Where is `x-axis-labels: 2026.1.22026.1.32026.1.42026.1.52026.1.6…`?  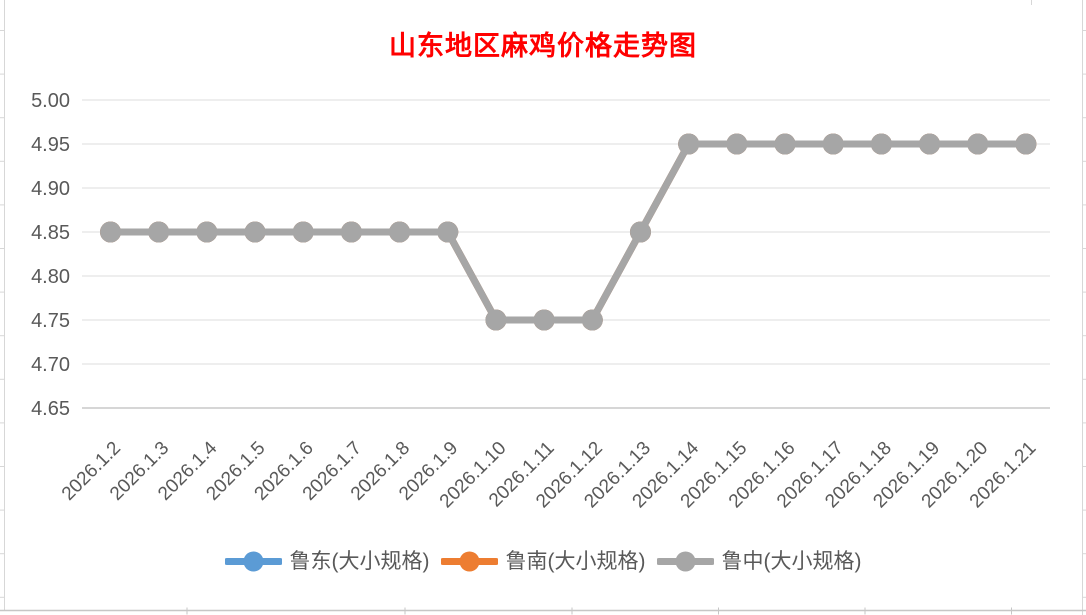 x-axis-labels: 2026.1.22026.1.32026.1.42026.1.52026.1.6… is located at coordinates (549, 474).